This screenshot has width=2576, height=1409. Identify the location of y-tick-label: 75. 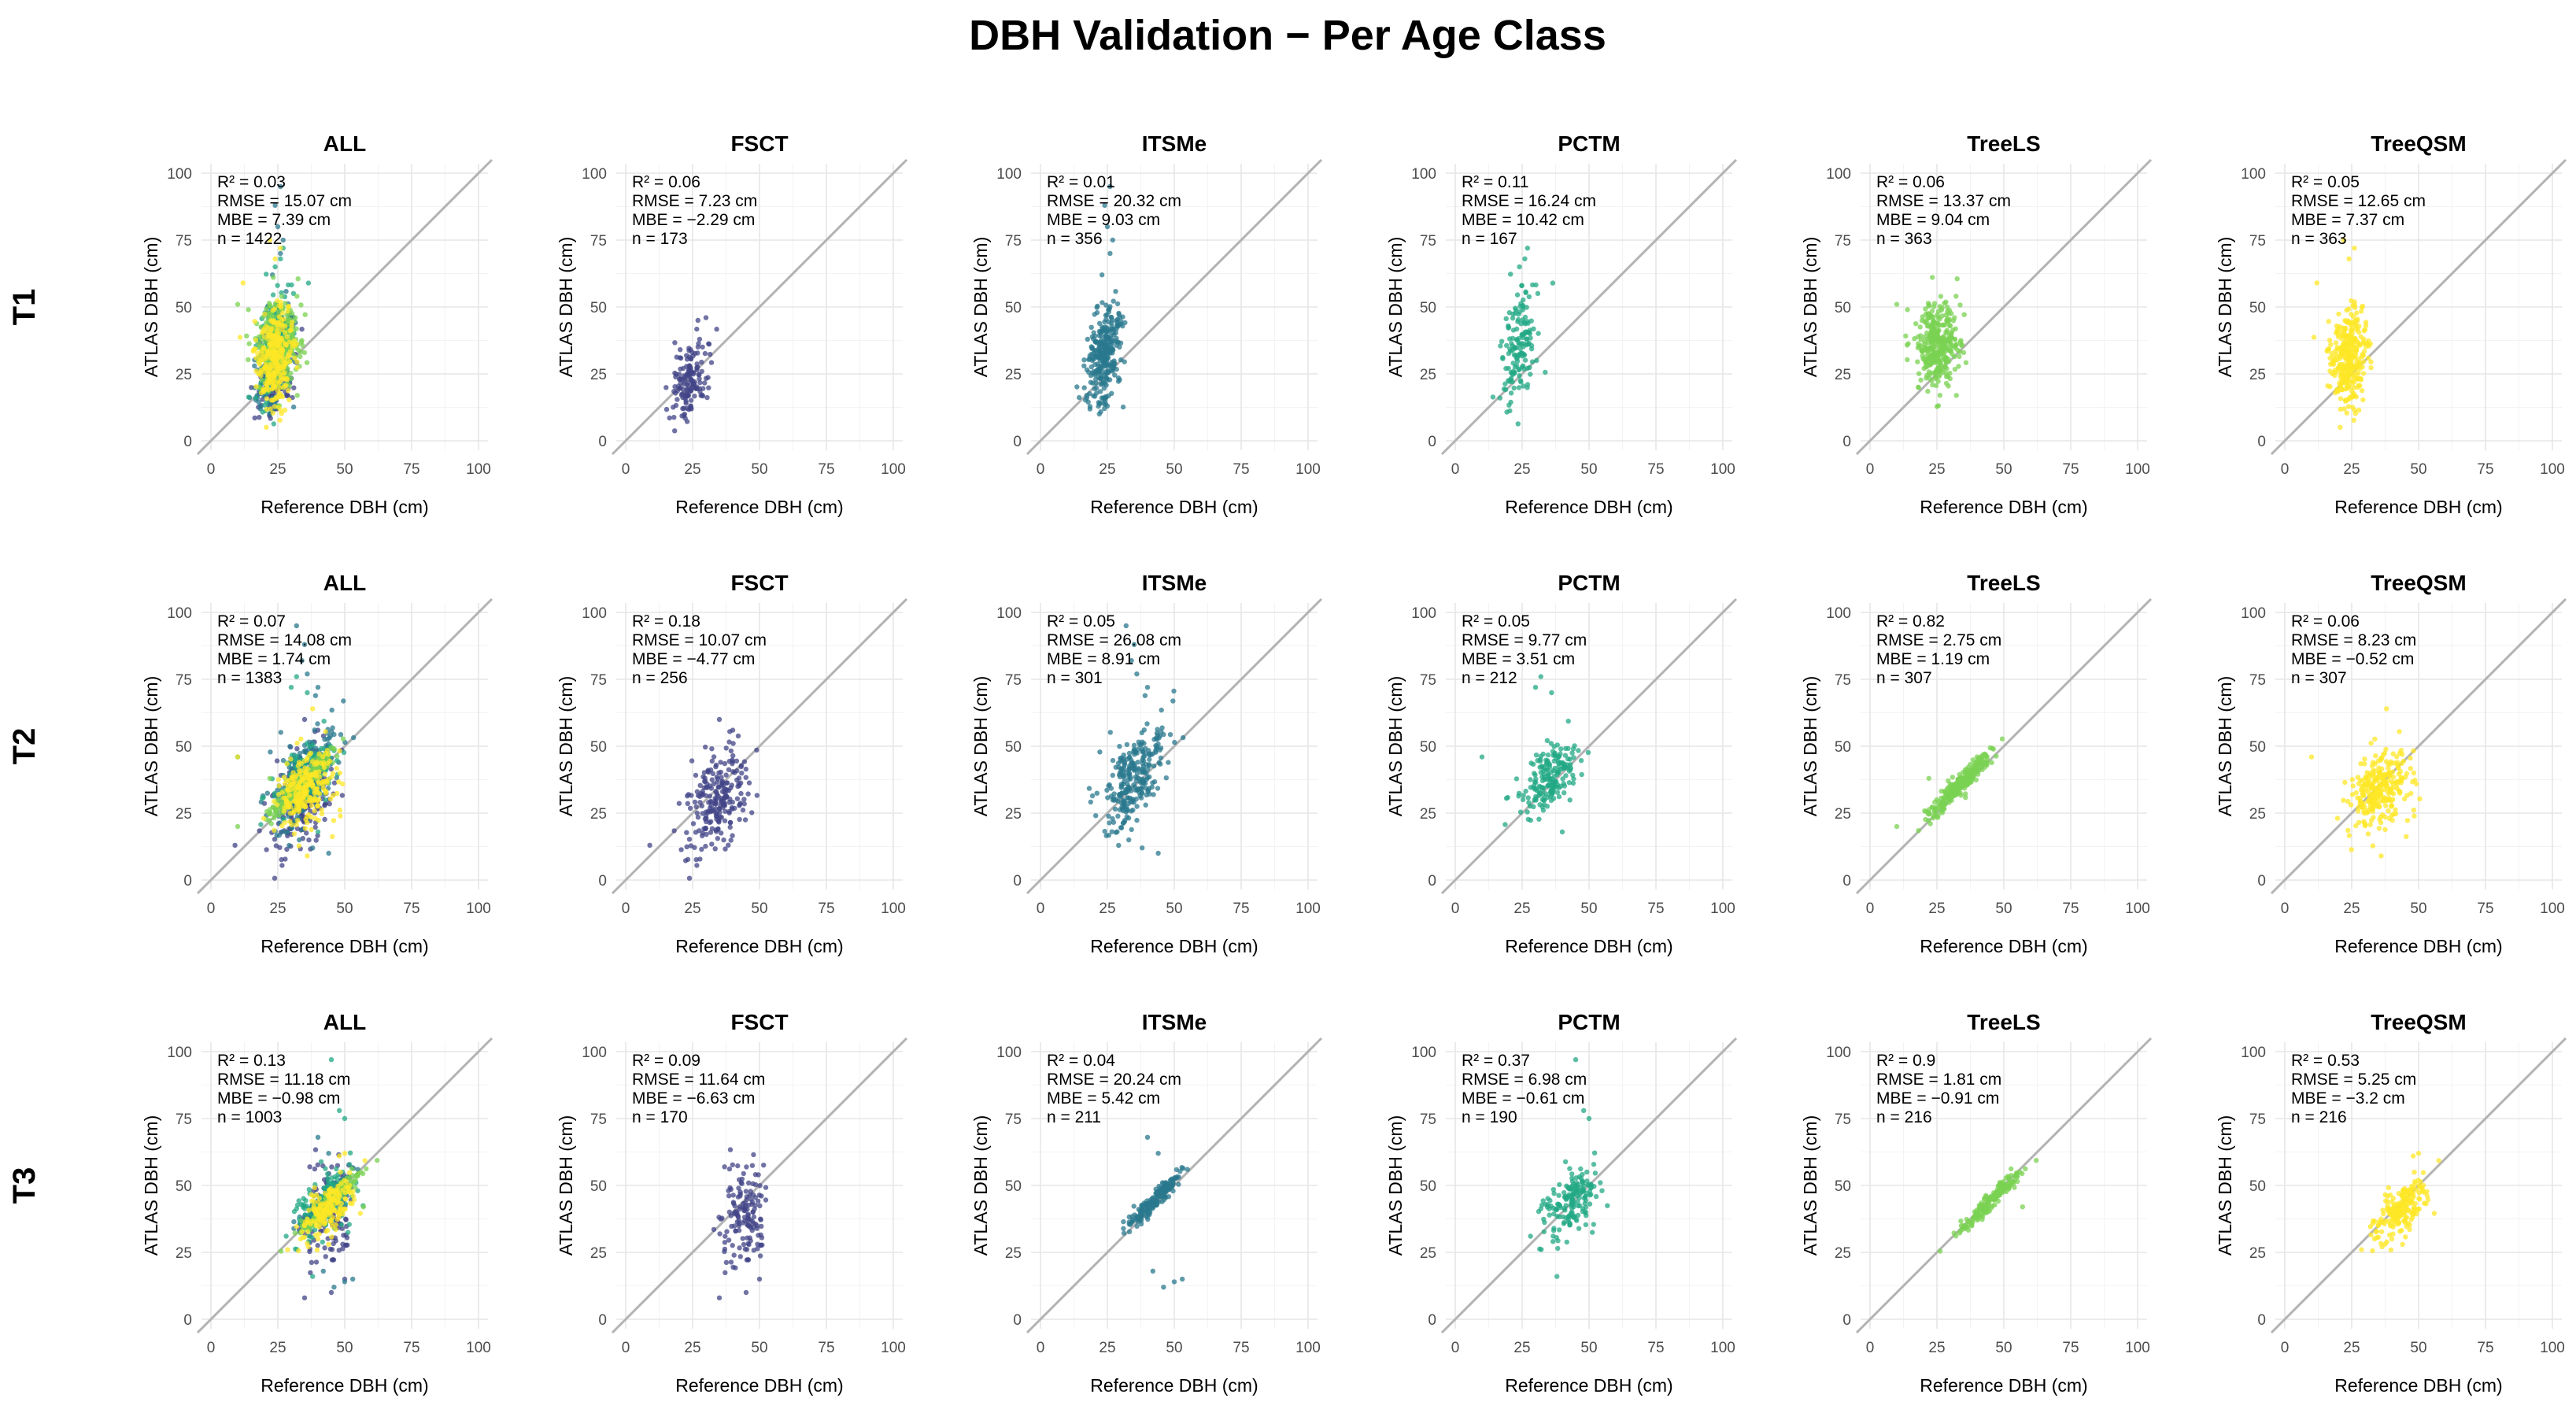
(598, 241).